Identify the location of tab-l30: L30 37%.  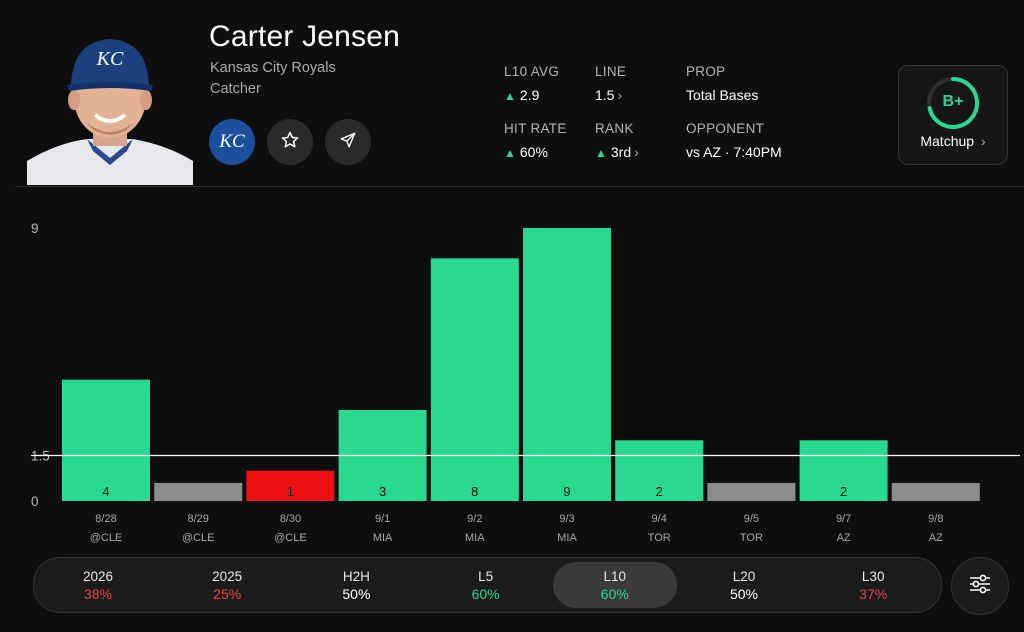
(873, 585).